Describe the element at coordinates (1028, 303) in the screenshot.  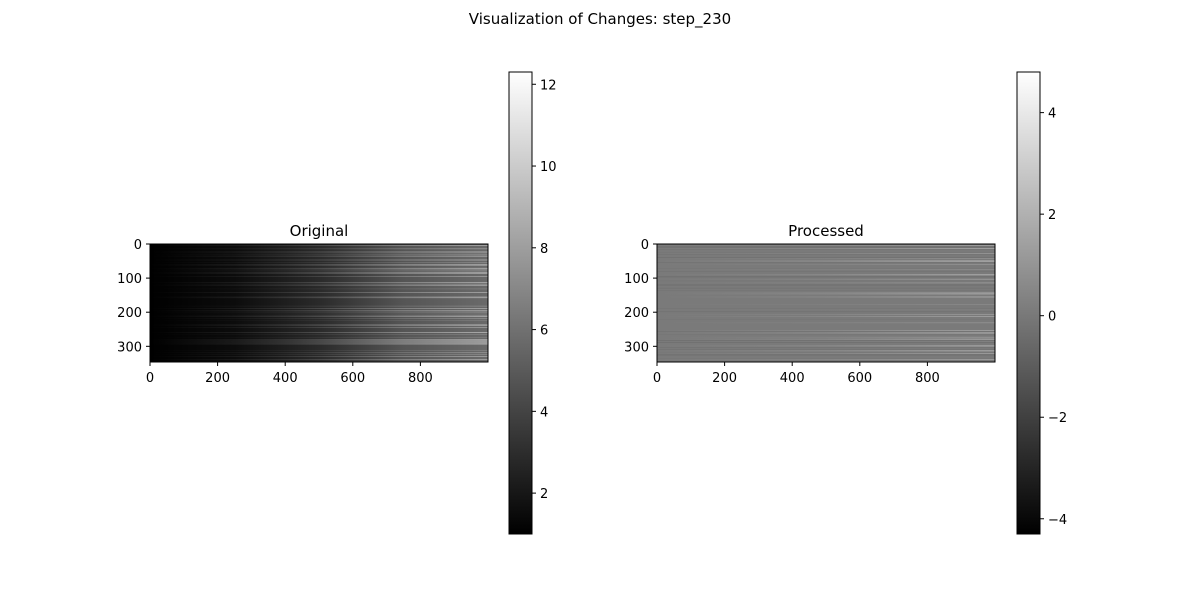
I see `colorbar` at that location.